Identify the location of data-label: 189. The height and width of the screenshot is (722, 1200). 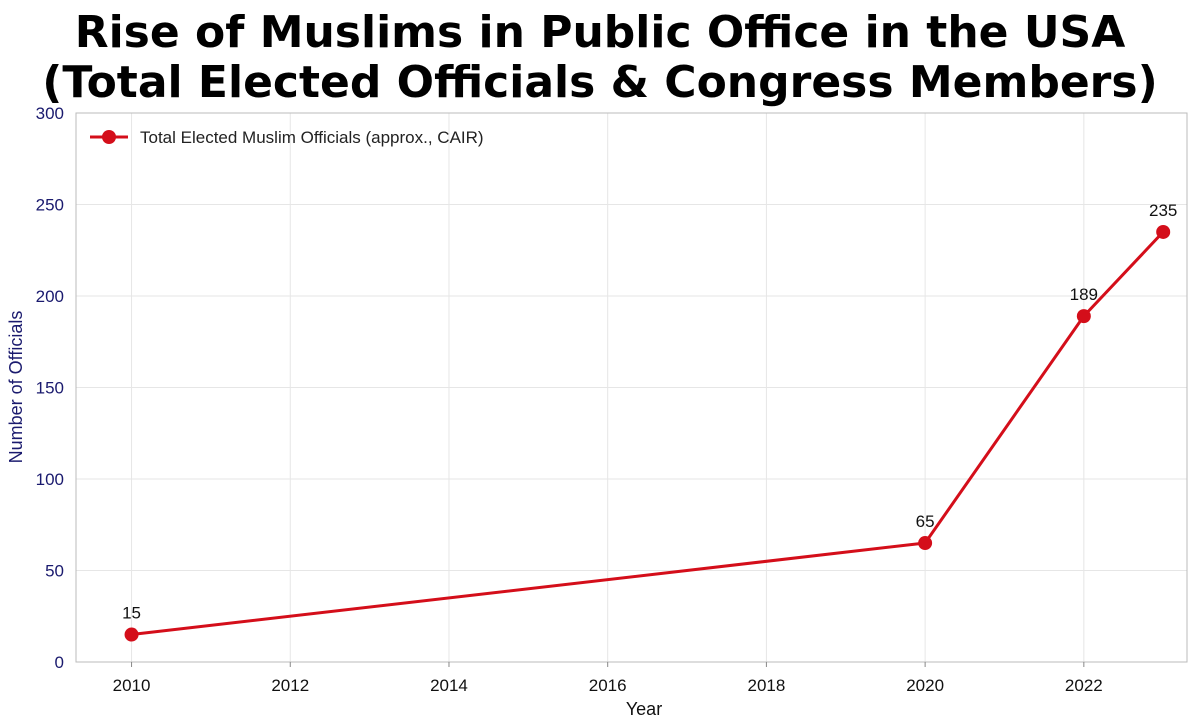
(1084, 294).